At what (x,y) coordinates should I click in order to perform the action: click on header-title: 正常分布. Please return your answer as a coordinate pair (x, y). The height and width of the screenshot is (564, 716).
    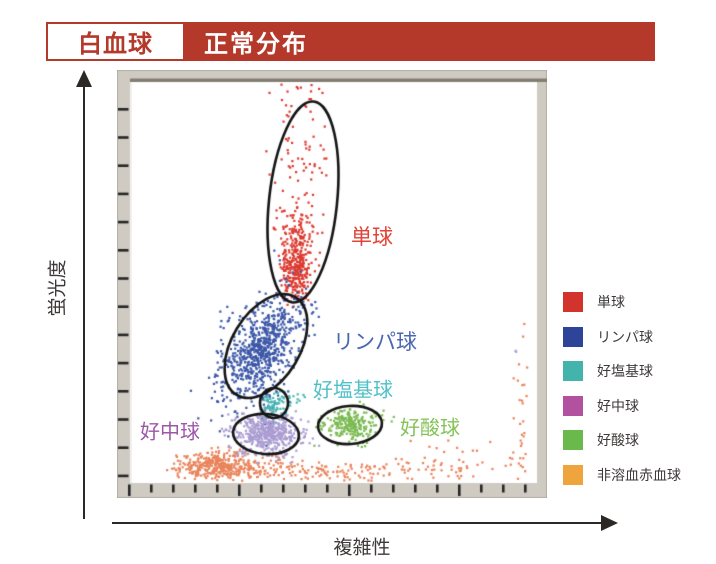
    Looking at the image, I should click on (256, 41).